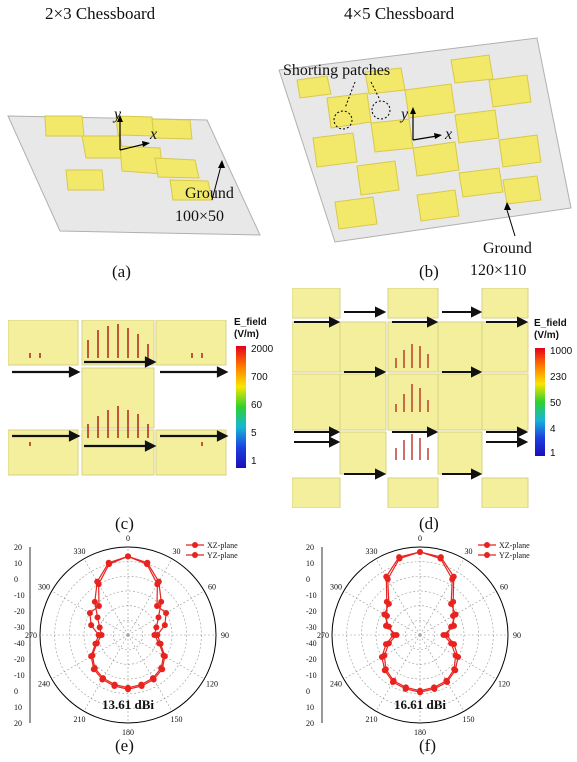  I want to click on shorting-patches-label: Shorting patches, so click(337, 70).